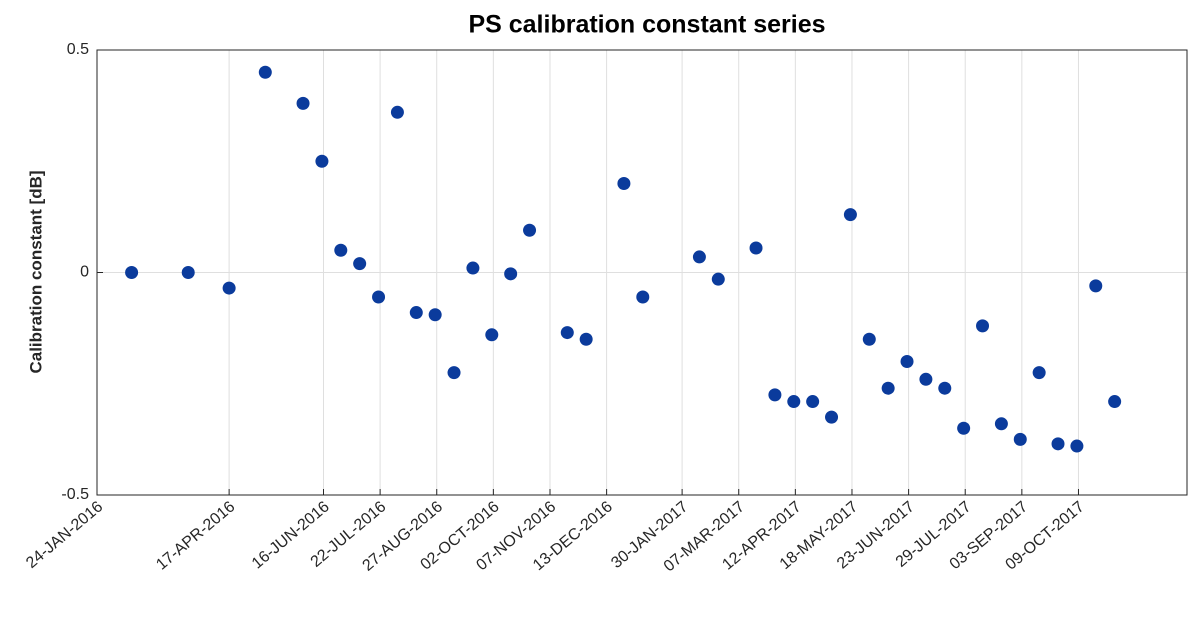  Describe the element at coordinates (75, 494) in the screenshot. I see `y-tick-label: -0.5` at that location.